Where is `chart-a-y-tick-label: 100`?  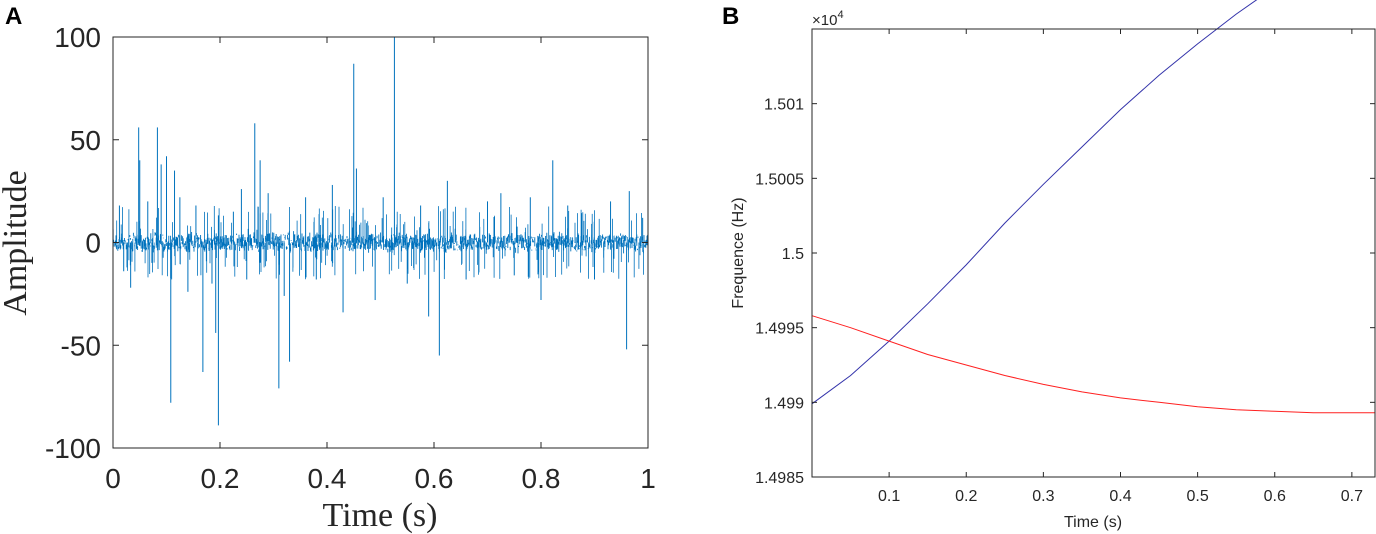
chart-a-y-tick-label: 100 is located at coordinates (77, 37).